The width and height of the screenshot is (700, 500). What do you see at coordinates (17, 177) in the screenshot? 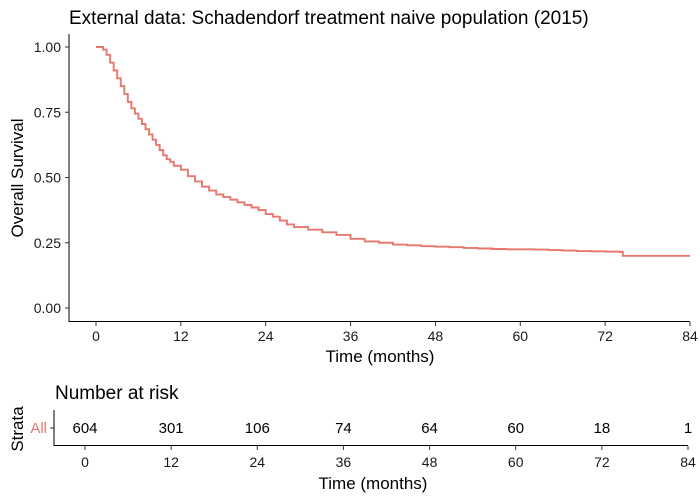
I see `y-axis-title: Overall Survival` at bounding box center [17, 177].